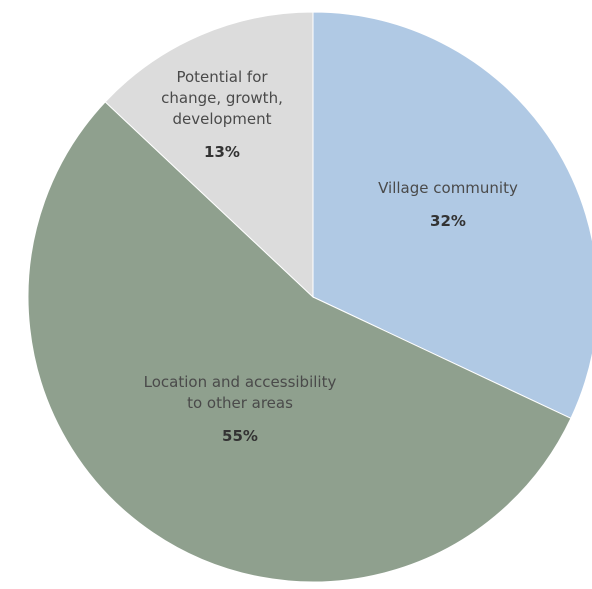 Image resolution: width=592 pixels, height=589 pixels. I want to click on slice-2-value-label: 55%, so click(240, 436).